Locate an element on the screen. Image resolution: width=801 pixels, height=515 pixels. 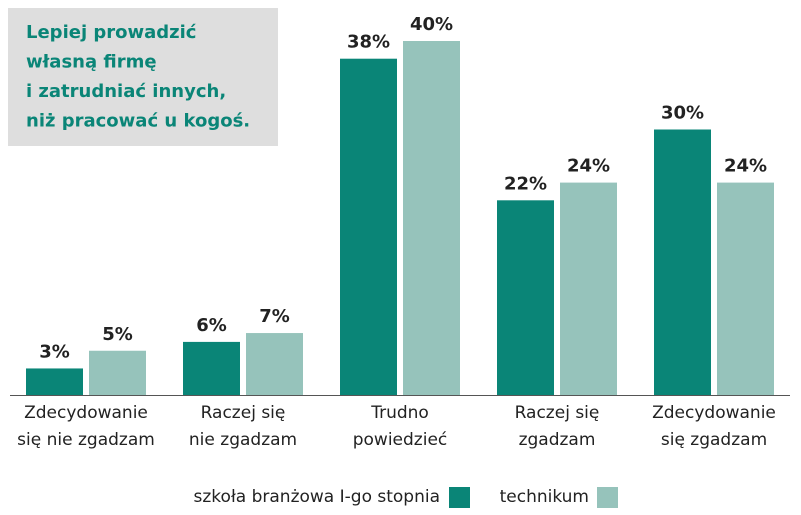
data-label: 38% is located at coordinates (368, 42).